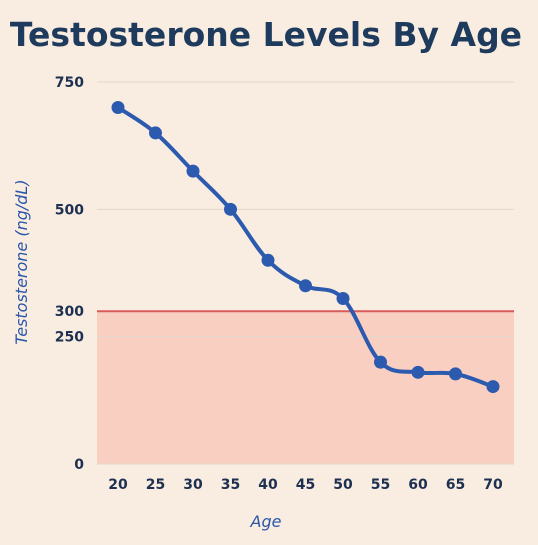 This screenshot has width=538, height=545. I want to click on y-tick-label-0: 0, so click(79, 465).